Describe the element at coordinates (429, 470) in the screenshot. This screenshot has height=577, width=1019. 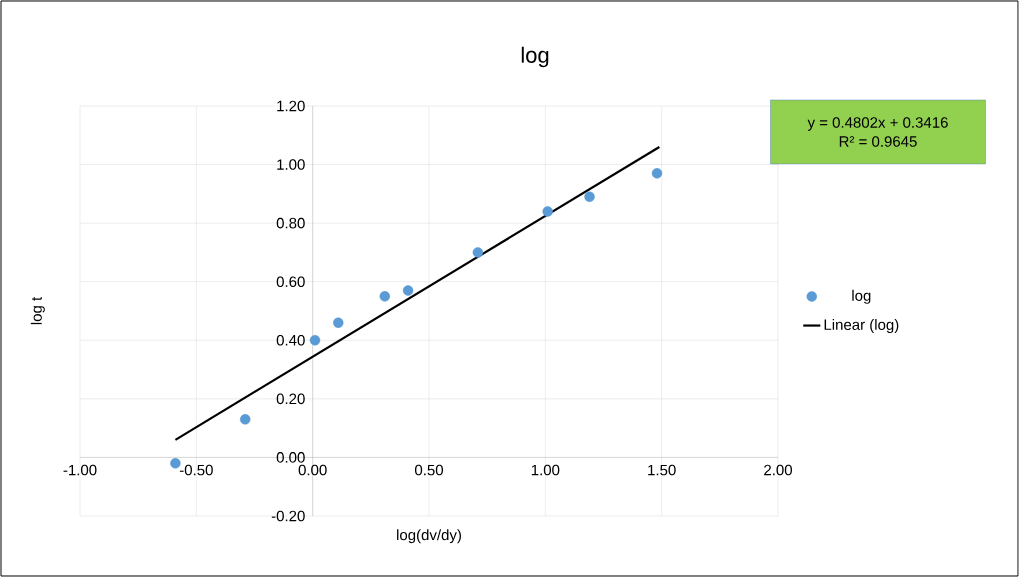
I see `x-tick-label: 0.50` at that location.